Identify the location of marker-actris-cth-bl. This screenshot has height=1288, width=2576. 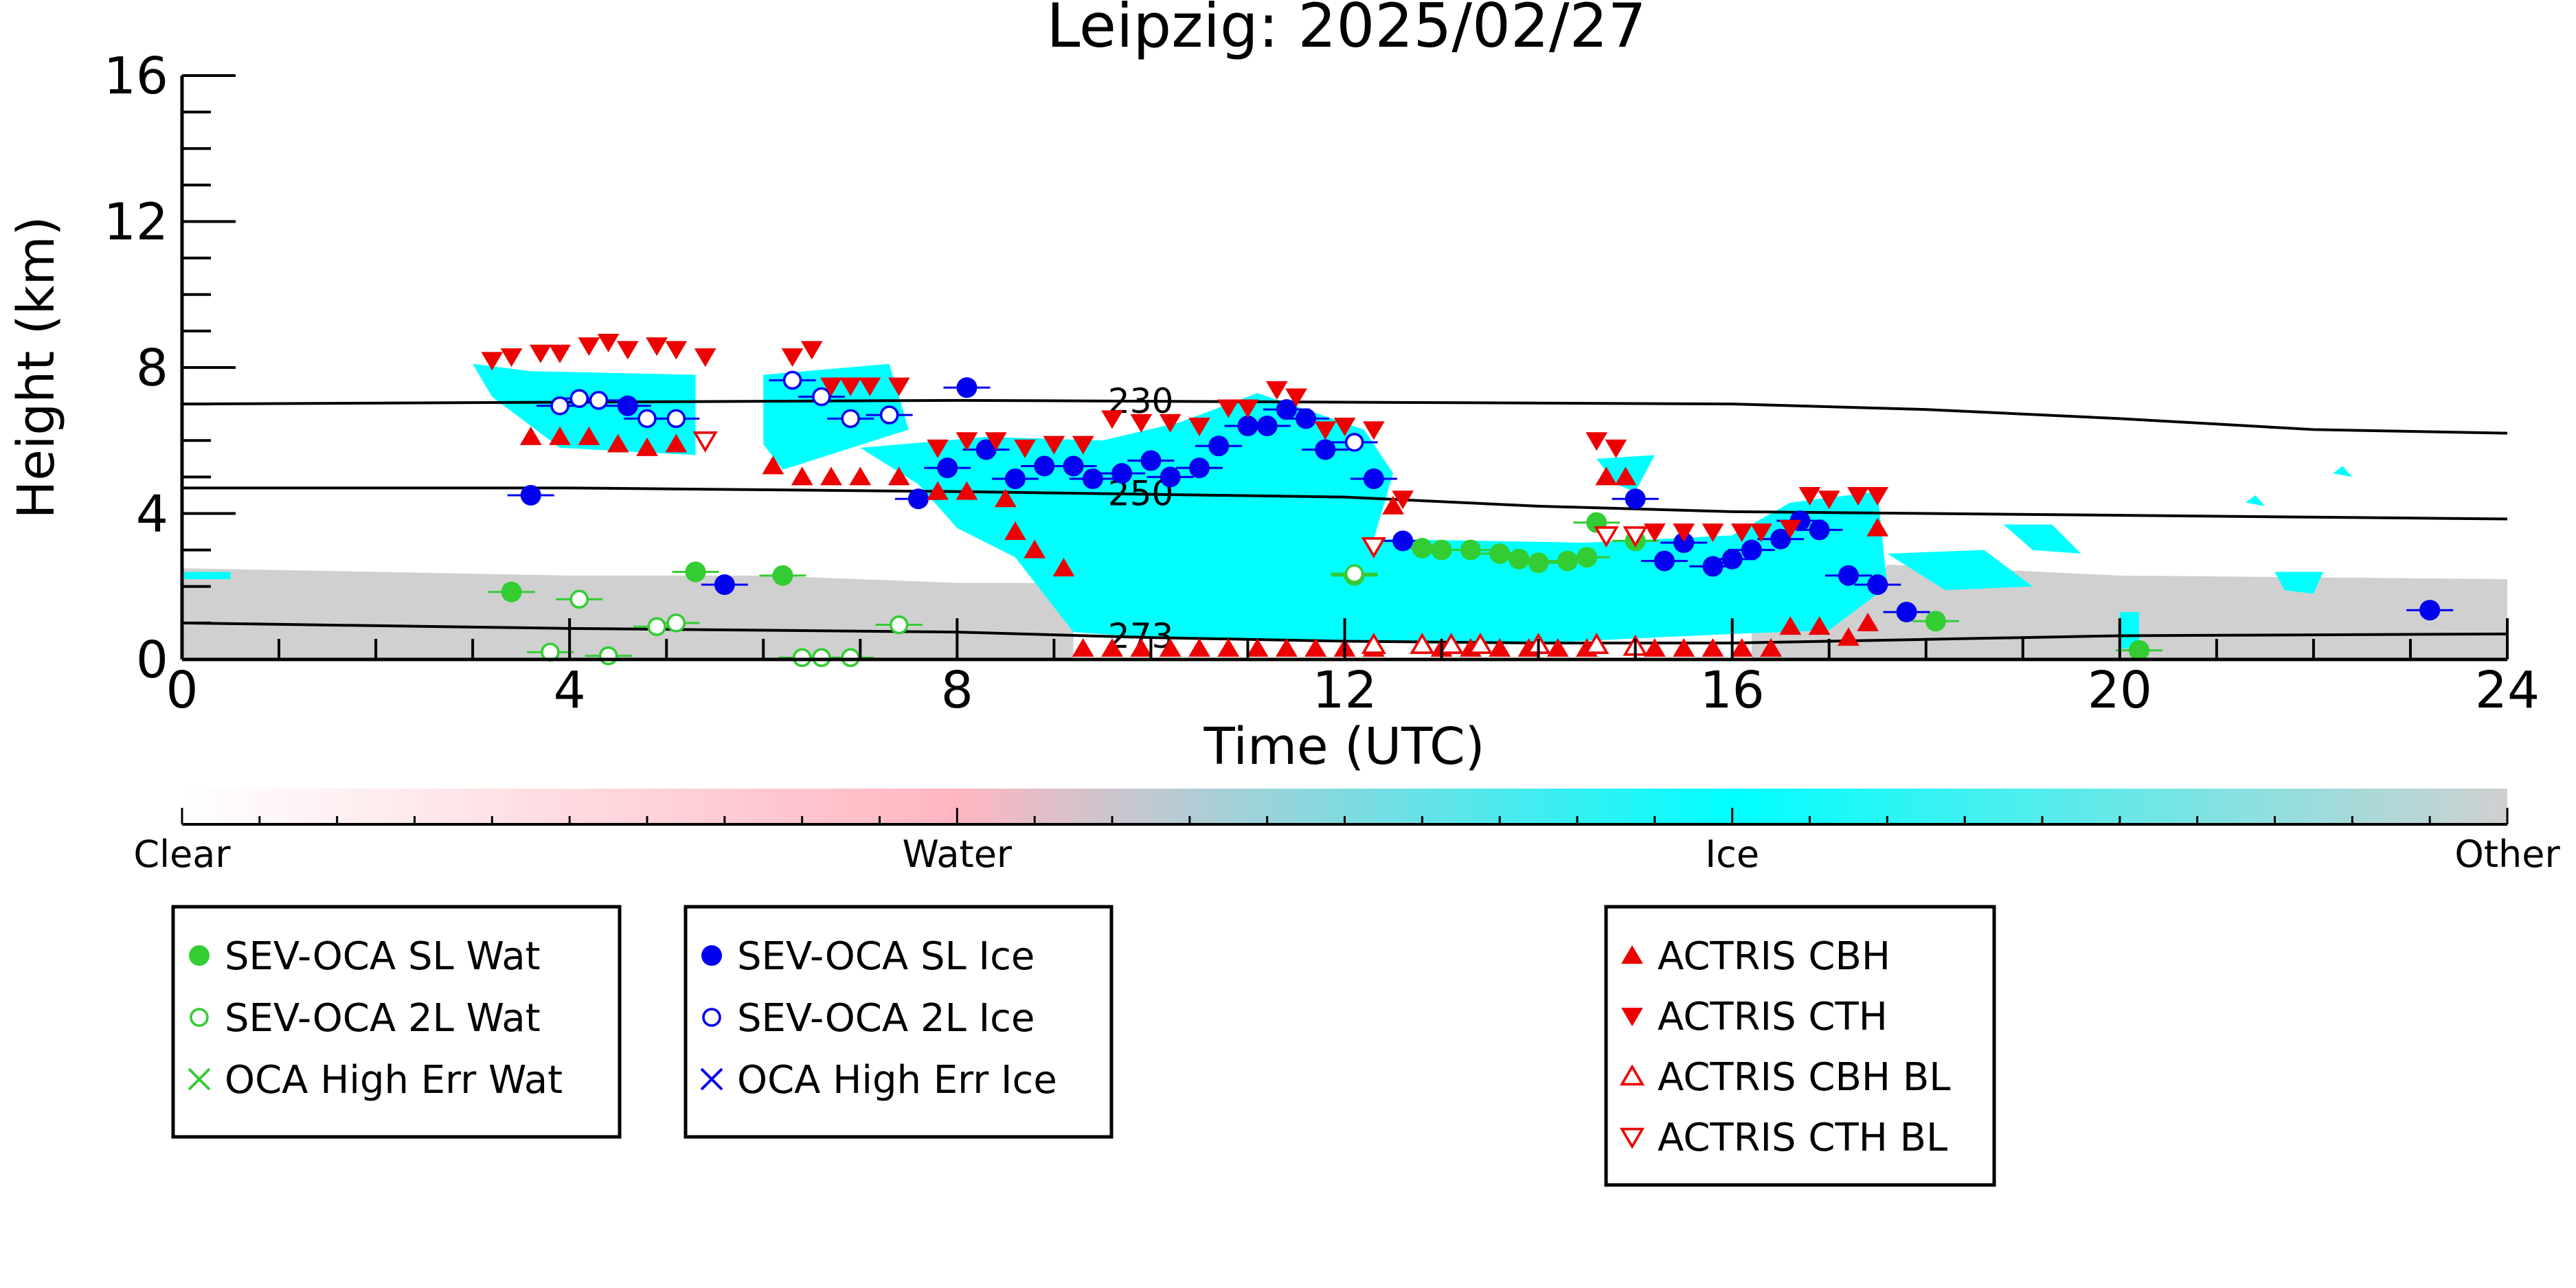
(1606, 536).